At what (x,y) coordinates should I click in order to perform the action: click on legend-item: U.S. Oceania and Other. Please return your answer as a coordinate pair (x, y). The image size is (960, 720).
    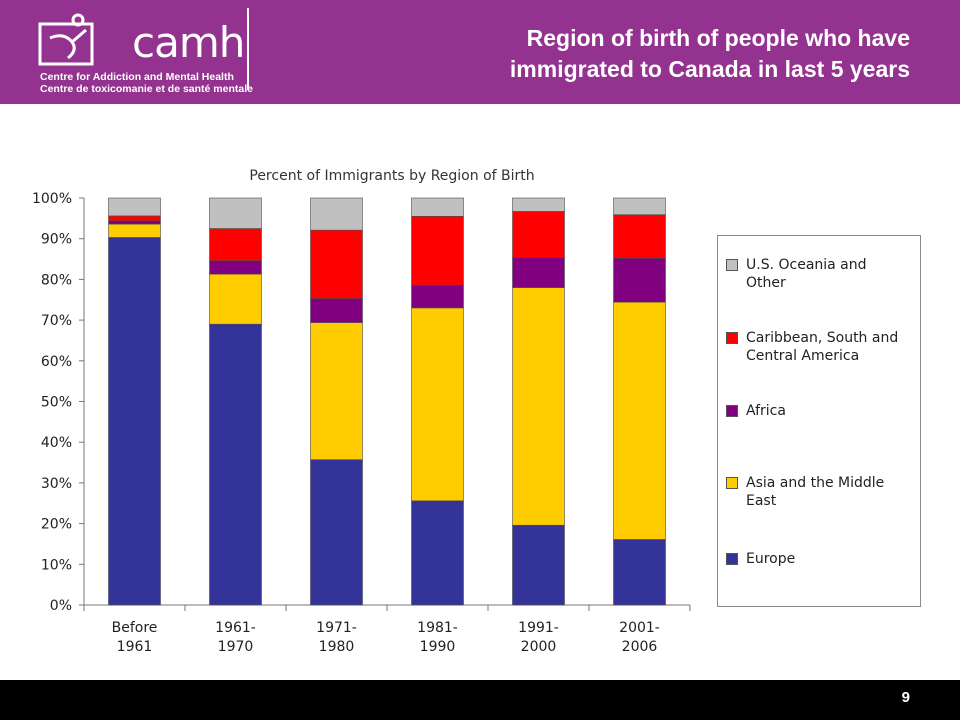
    Looking at the image, I should click on (824, 274).